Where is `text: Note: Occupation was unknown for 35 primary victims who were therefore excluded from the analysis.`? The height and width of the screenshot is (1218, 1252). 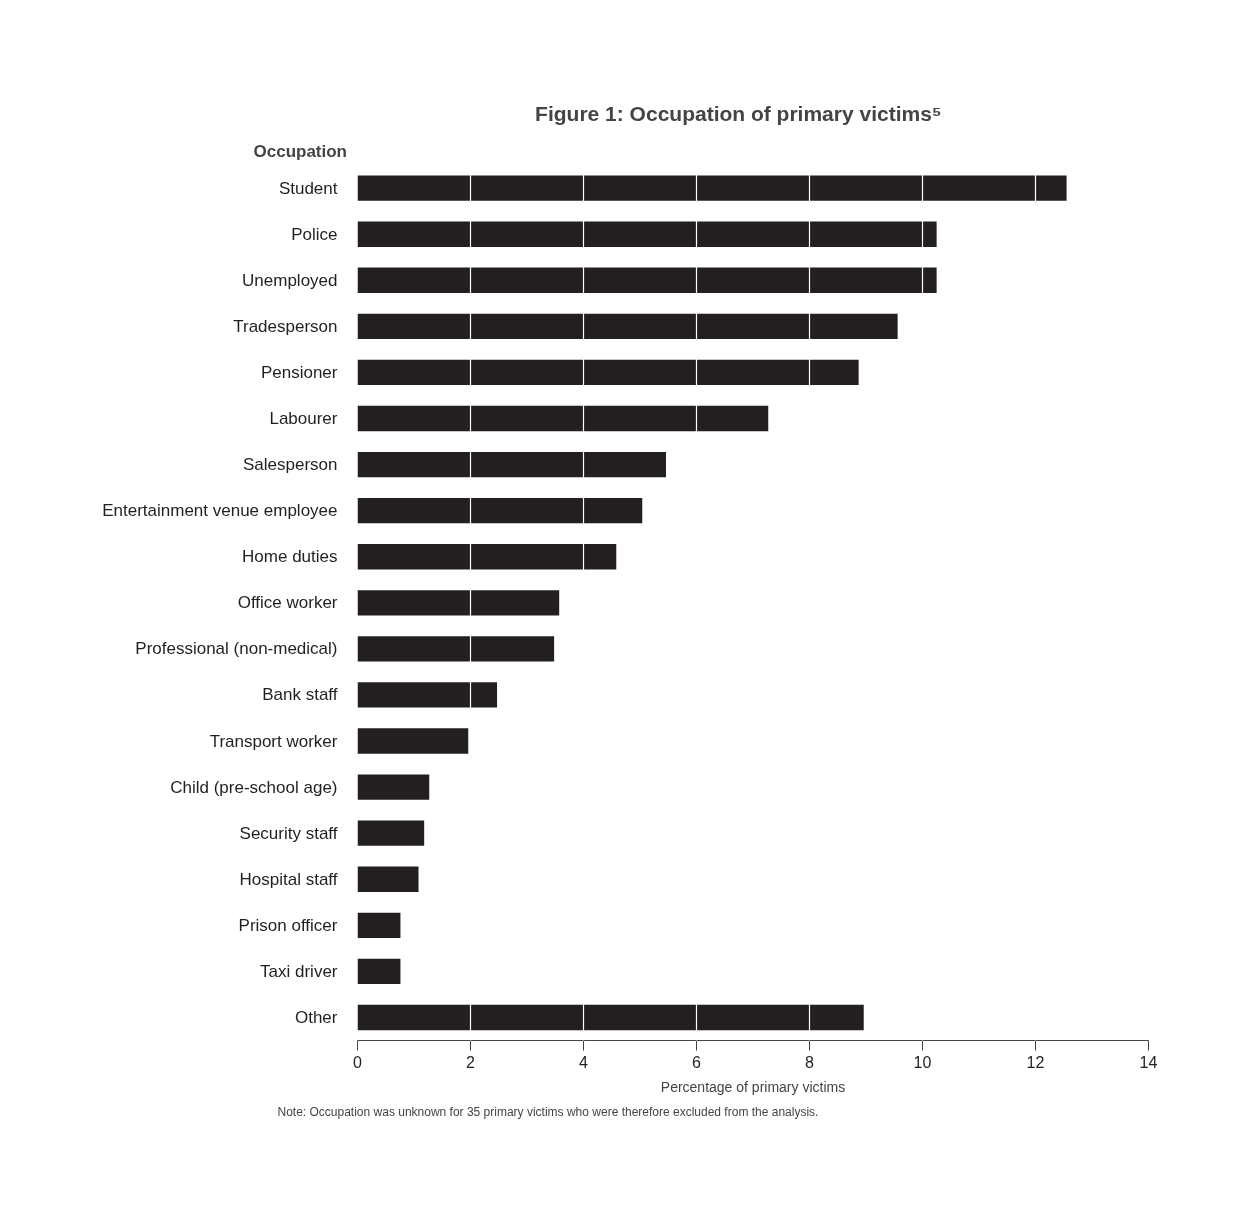 text: Note: Occupation was unknown for 35 primary victims who were therefore excluded from the analysis. is located at coordinates (548, 1111).